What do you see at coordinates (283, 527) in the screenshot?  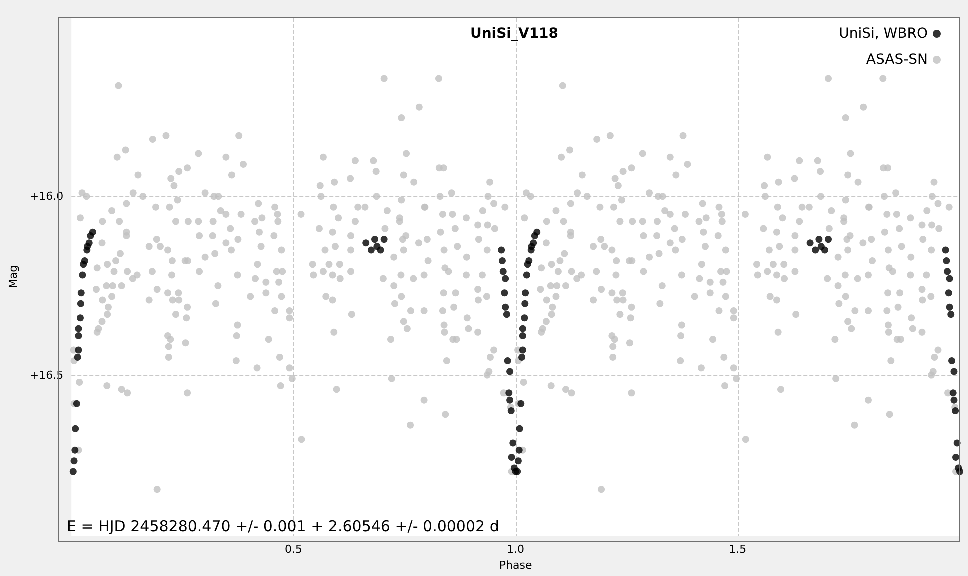 I see `annotation: E = HJD 2458280.470 +/- 0.001 + 2.60546 +/- 0.00002 d` at bounding box center [283, 527].